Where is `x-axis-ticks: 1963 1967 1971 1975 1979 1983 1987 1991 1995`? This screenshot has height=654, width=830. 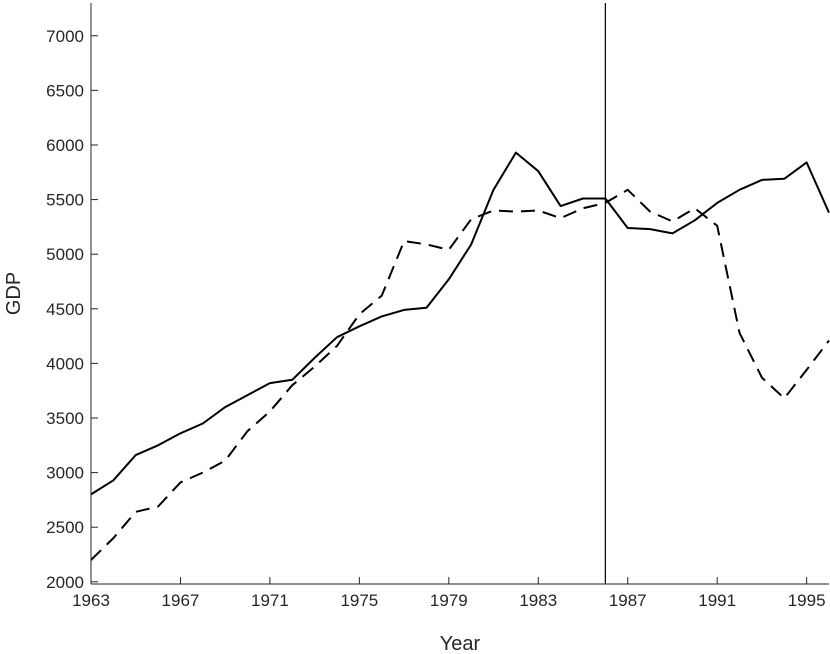 x-axis-ticks: 1963 1967 1971 1975 1979 1983 1987 1991 1995 is located at coordinates (449, 593).